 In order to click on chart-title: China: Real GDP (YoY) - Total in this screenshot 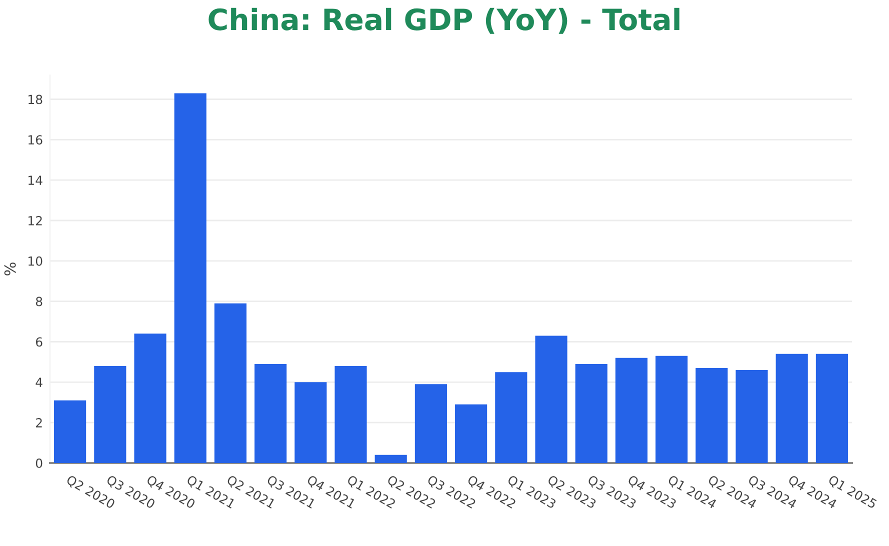, I will do `click(444, 21)`.